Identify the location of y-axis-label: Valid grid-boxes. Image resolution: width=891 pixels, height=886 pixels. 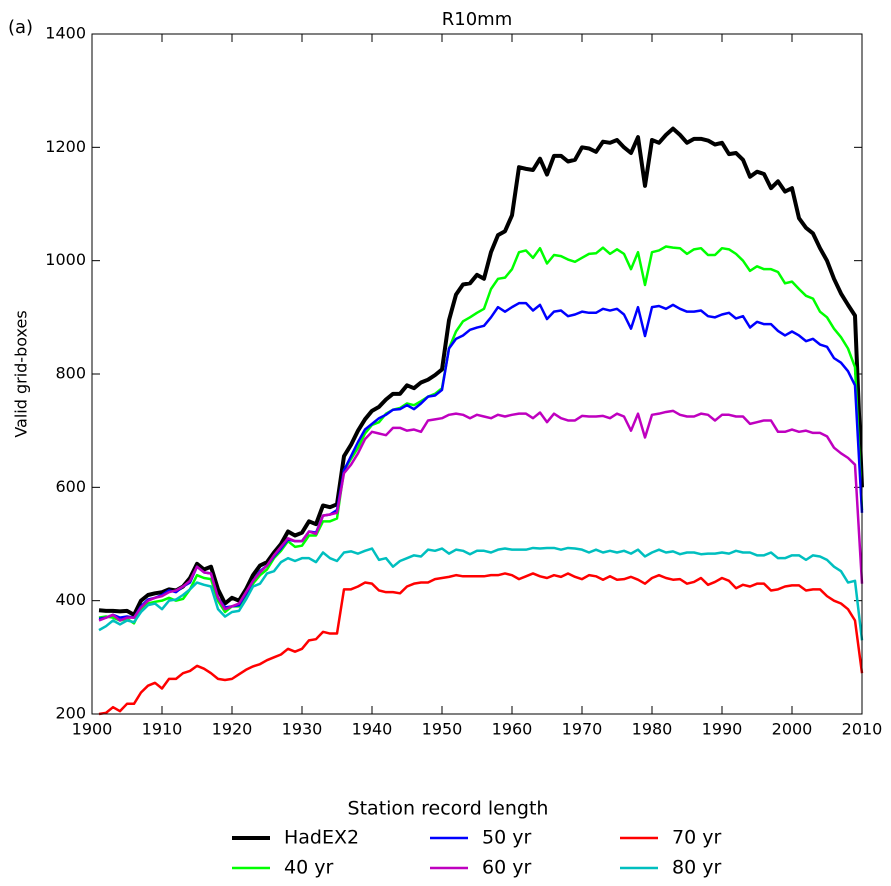
(21, 373).